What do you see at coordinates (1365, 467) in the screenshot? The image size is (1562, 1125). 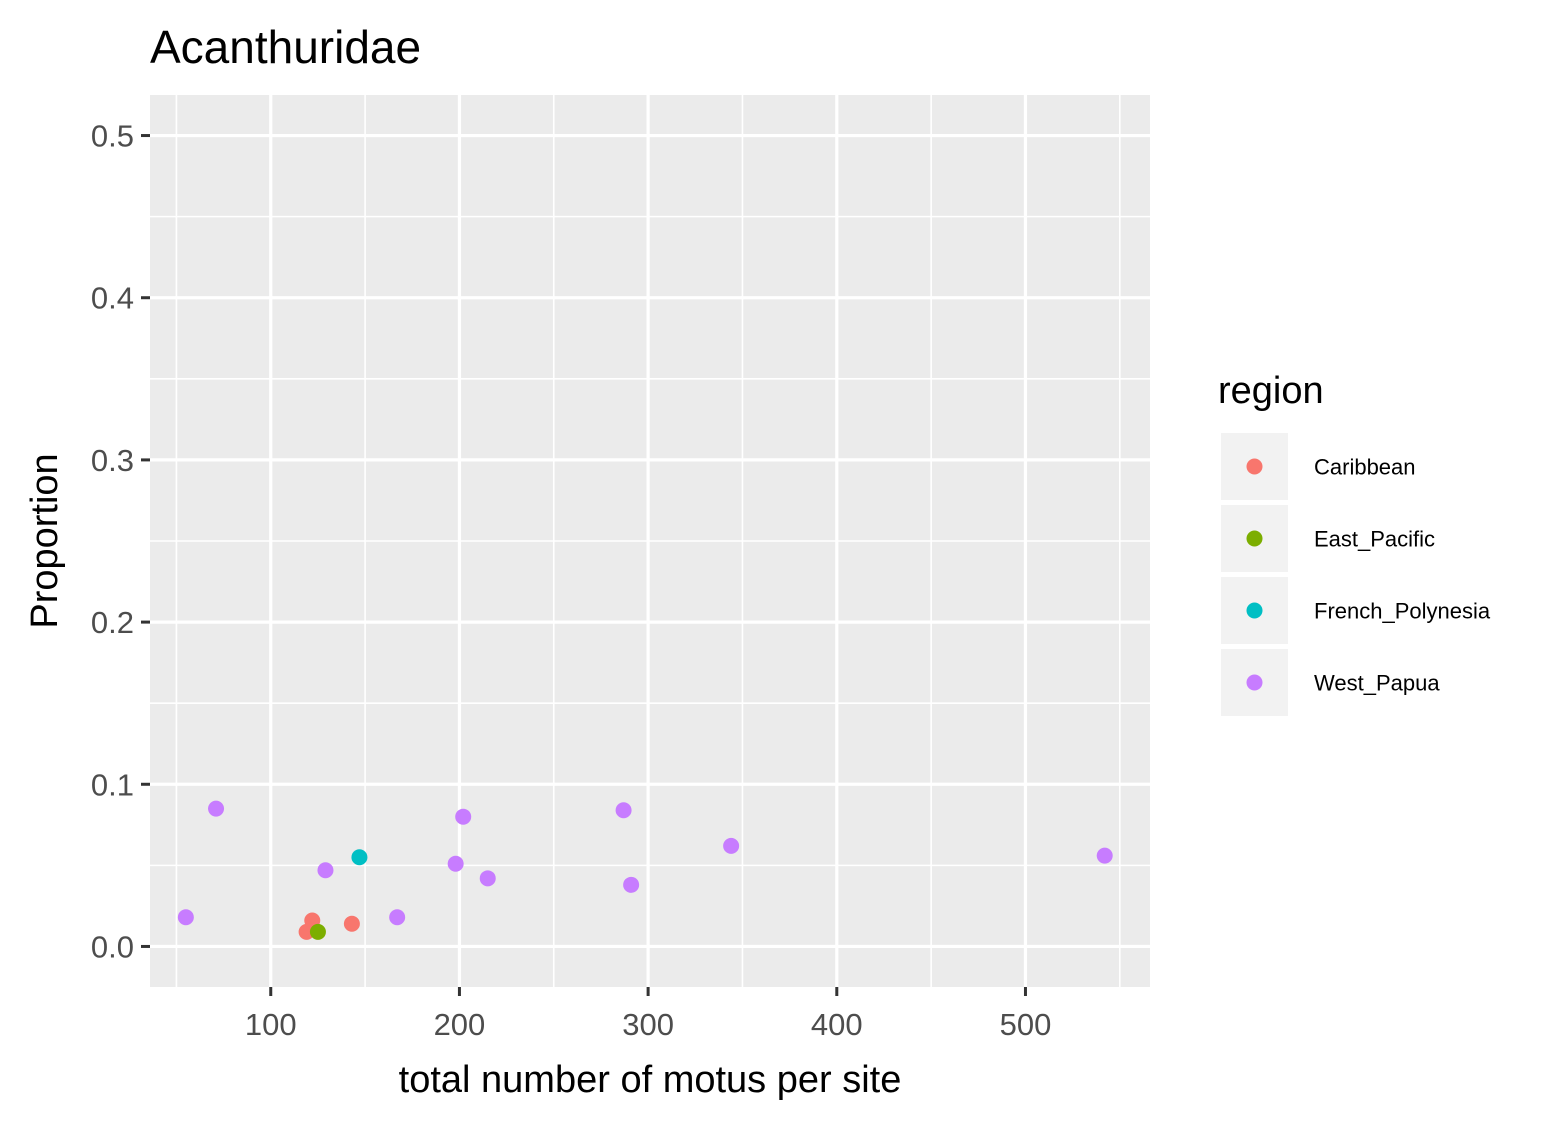 I see `legend-label-caribbean: Caribbean` at bounding box center [1365, 467].